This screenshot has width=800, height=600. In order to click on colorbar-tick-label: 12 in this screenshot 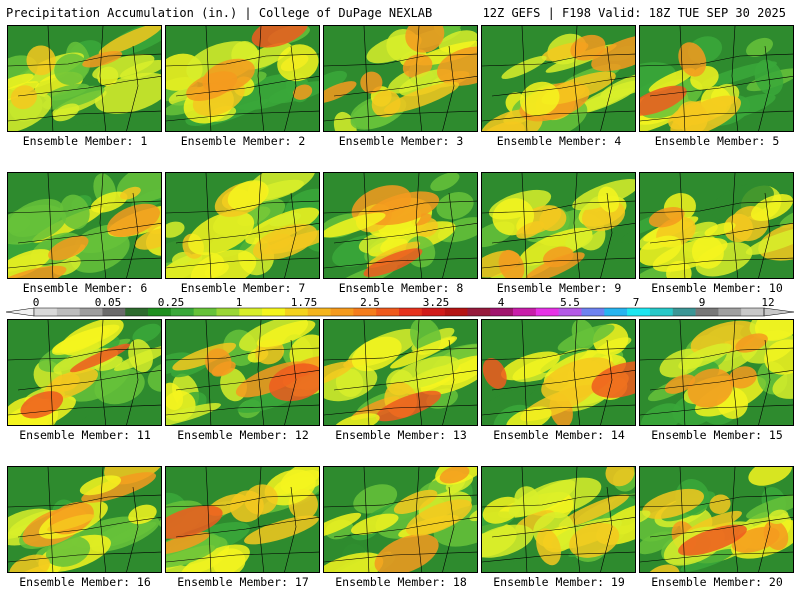, I will do `click(767, 303)`.